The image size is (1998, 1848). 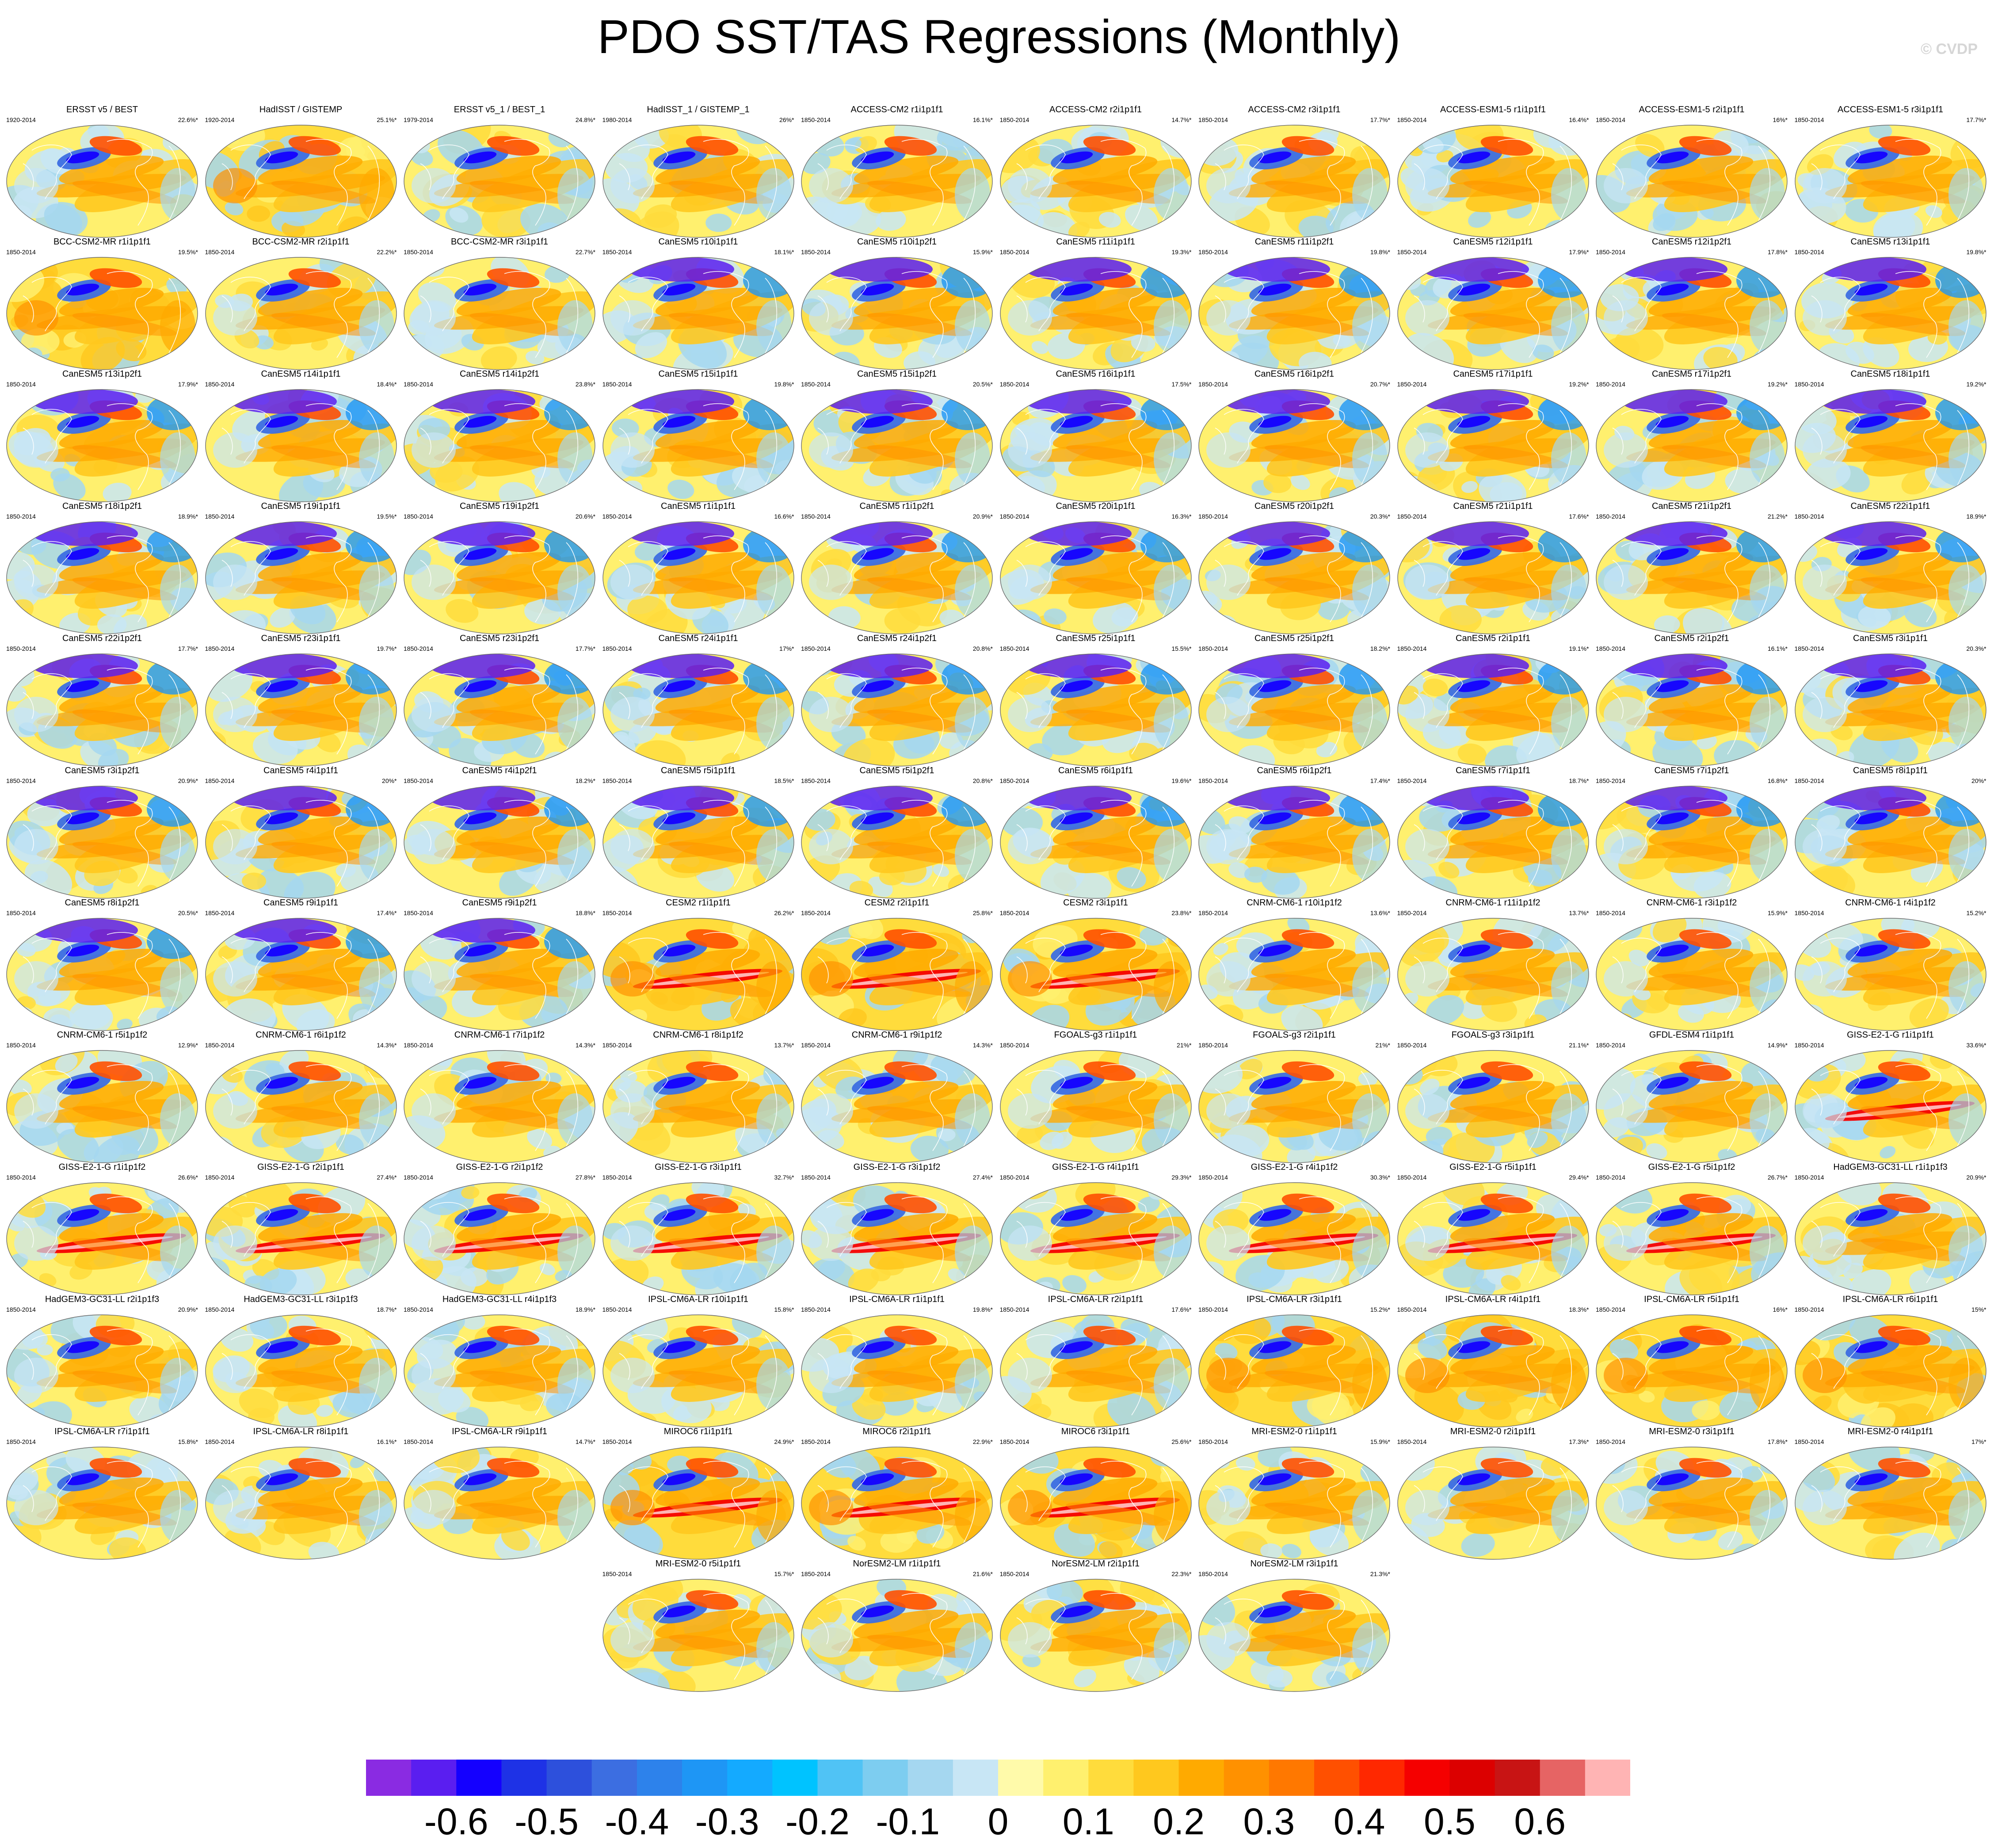 I want to click on panel-pct-variance: 21.1%*, so click(x=1579, y=1045).